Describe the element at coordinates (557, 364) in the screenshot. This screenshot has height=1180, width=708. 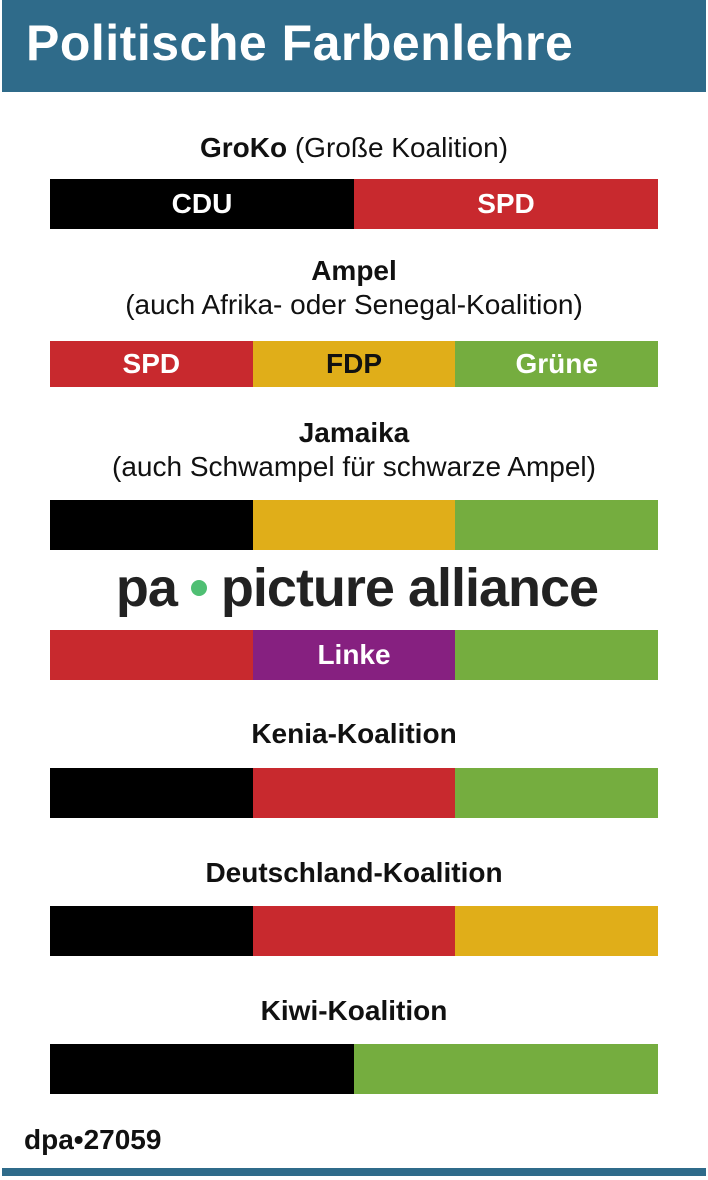
I see `party-segment: Grüne` at that location.